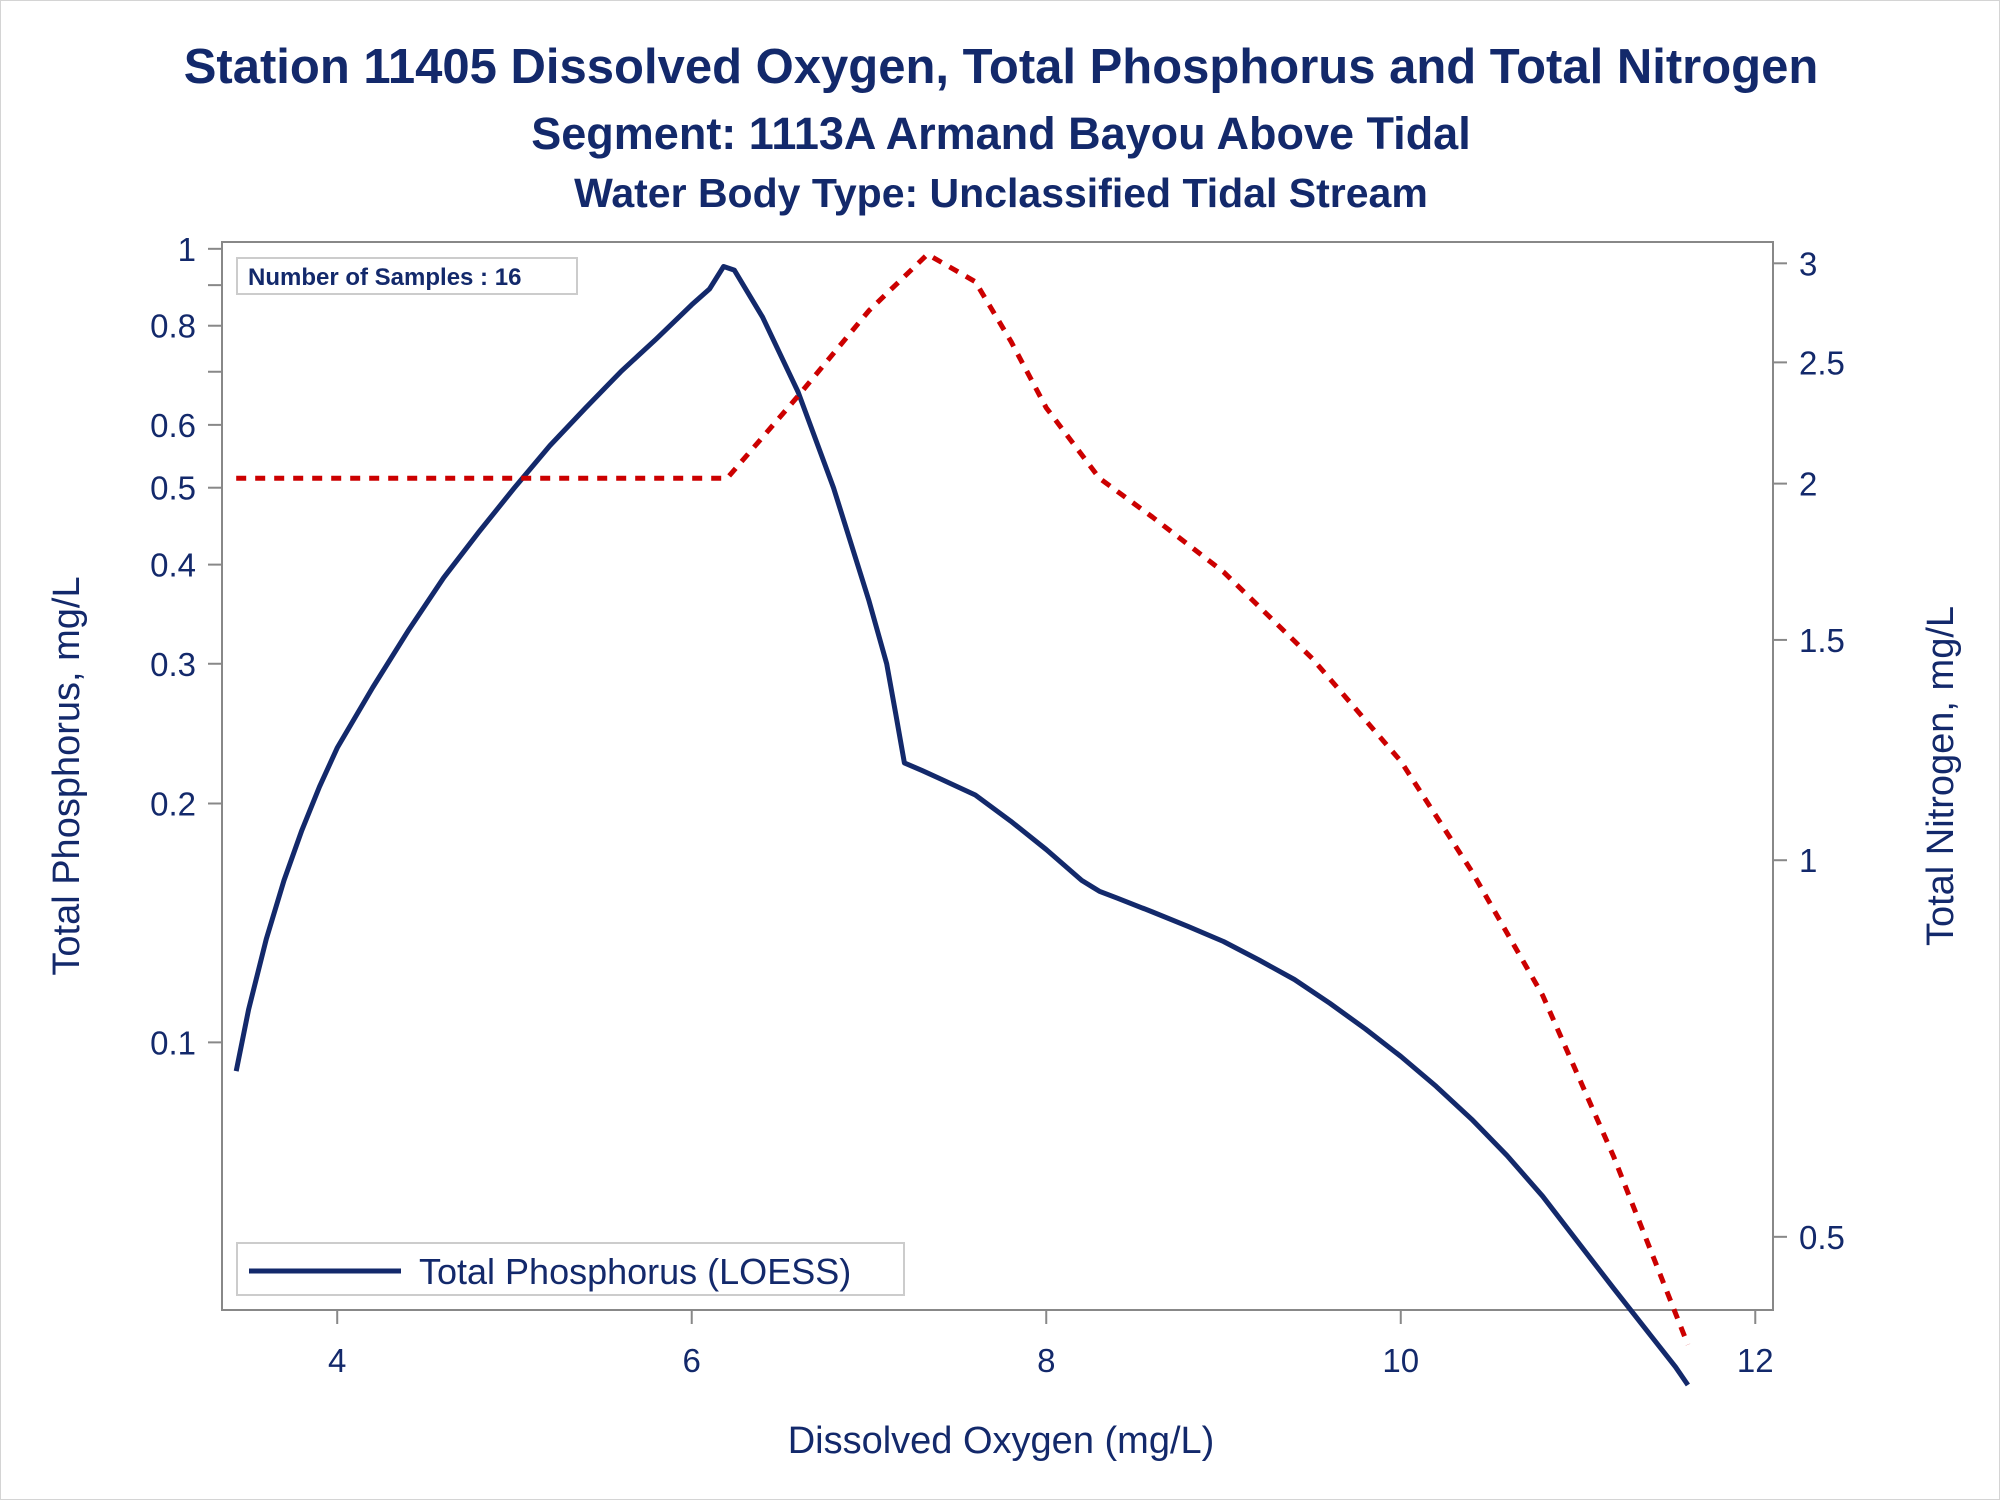 The height and width of the screenshot is (1501, 2000). I want to click on x-axis: 4 6 8 10 12, so click(1051, 1344).